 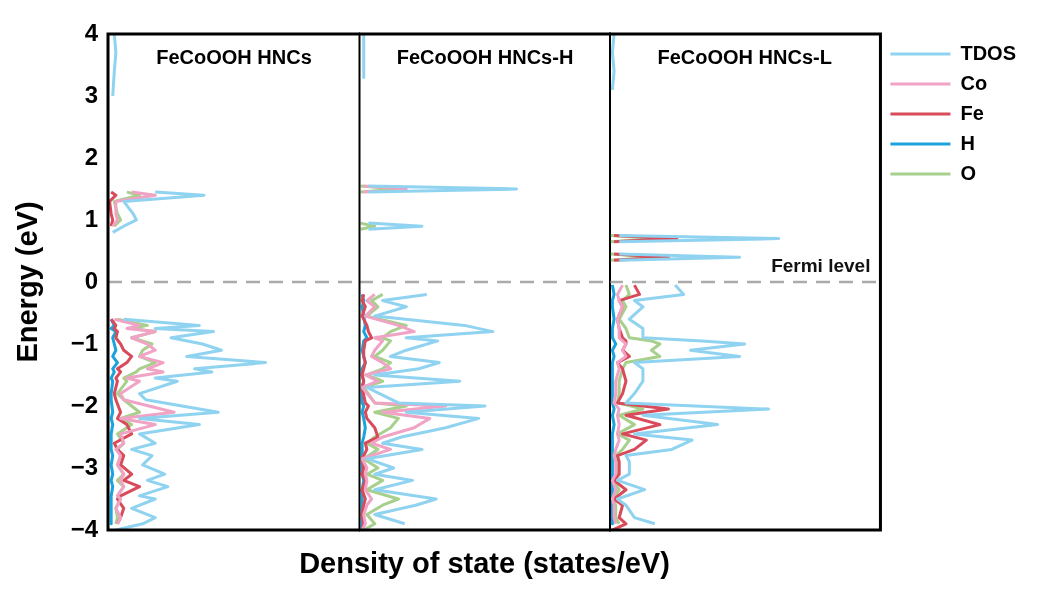 I want to click on y-tick-label: 4, so click(x=91, y=32).